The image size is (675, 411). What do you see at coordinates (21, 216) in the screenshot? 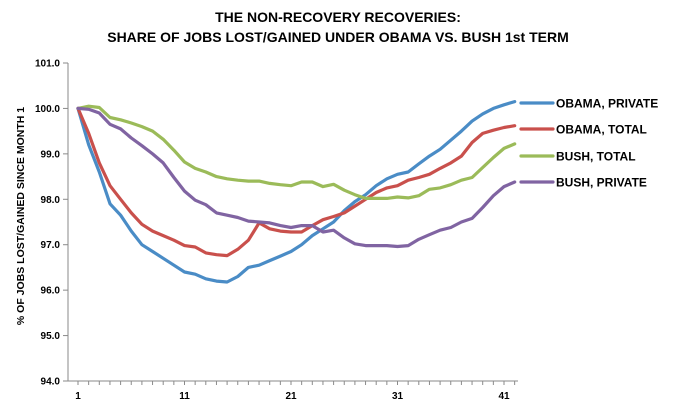
I see `y-axis-label: % OF JOBS LOST/GAINED SINCE MONTH 1` at bounding box center [21, 216].